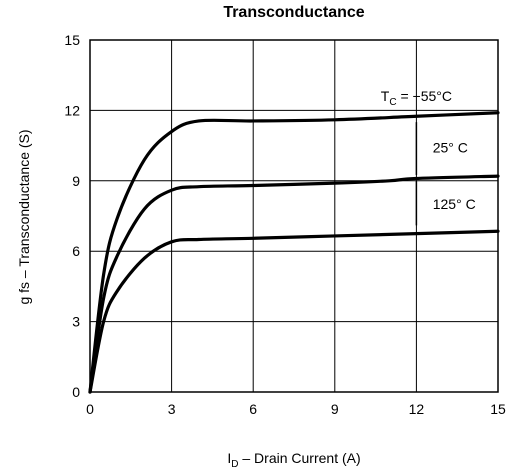 The height and width of the screenshot is (473, 508). What do you see at coordinates (229, 458) in the screenshot?
I see `x-axis-label-symbol: I` at bounding box center [229, 458].